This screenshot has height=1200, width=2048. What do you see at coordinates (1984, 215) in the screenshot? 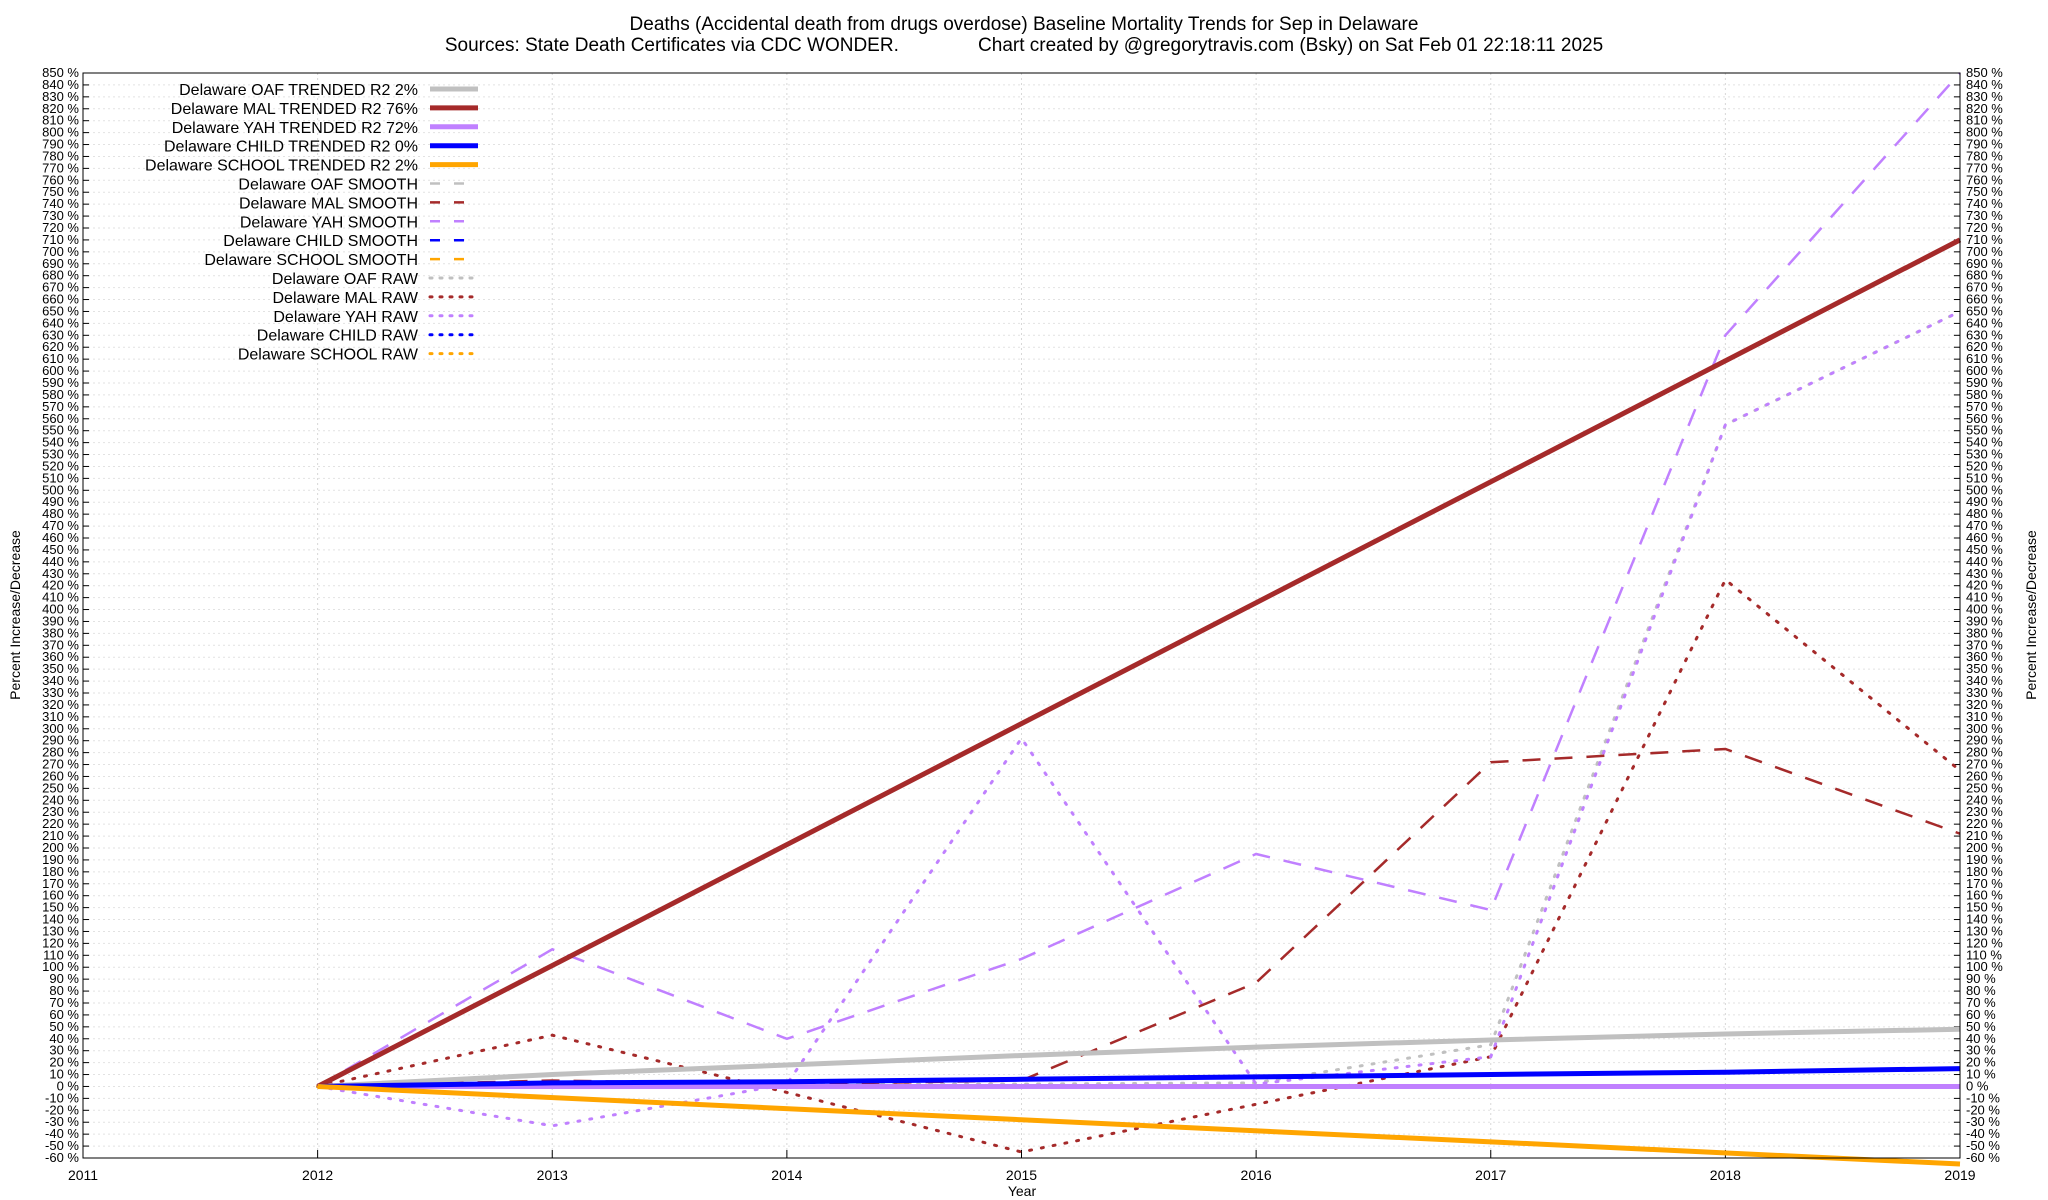
I see `y-tick-label-right: 730 %` at bounding box center [1984, 215].